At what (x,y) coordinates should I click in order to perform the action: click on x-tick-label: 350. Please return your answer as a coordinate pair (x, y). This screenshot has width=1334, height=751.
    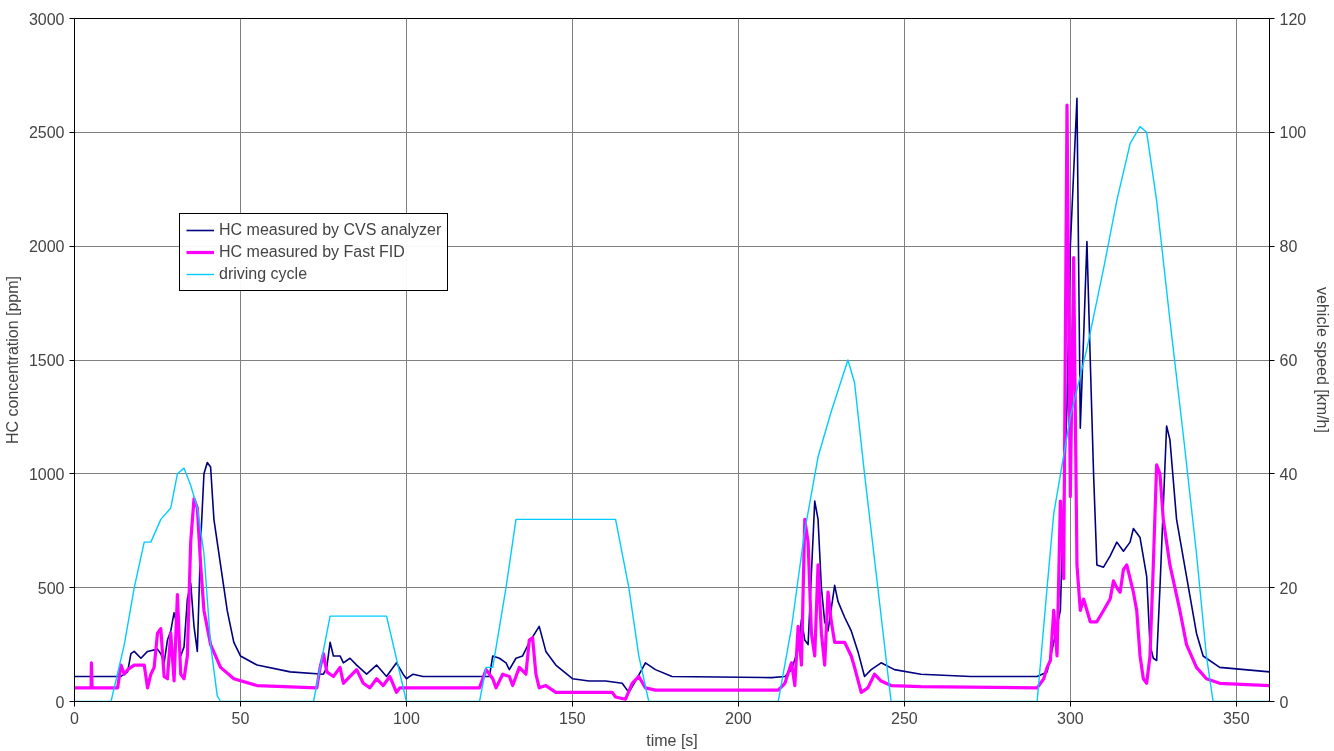
    Looking at the image, I should click on (1236, 718).